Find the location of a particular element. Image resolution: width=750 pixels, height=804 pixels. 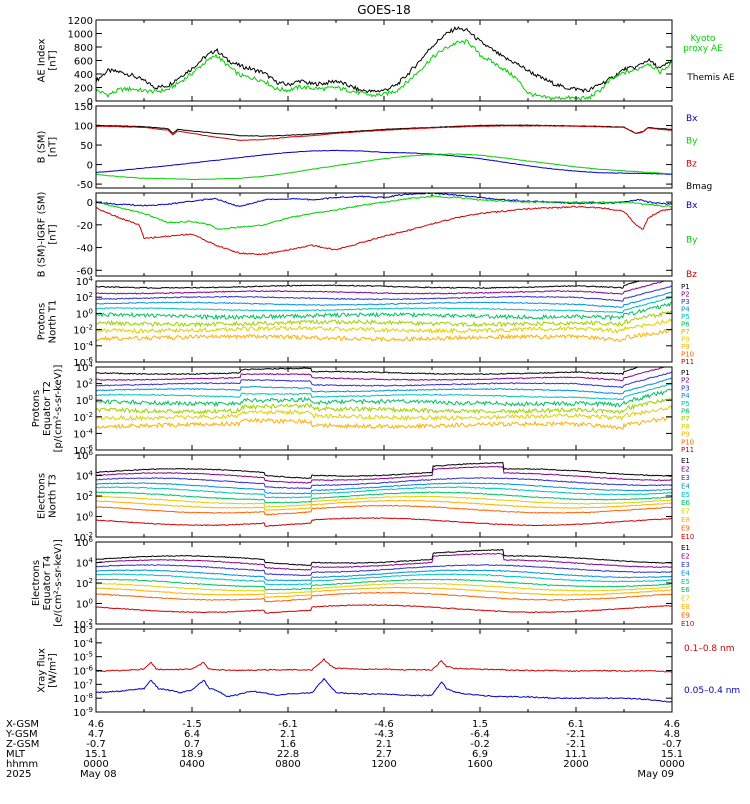

y-tick-label: 10⁻⁷ is located at coordinates (83, 684).